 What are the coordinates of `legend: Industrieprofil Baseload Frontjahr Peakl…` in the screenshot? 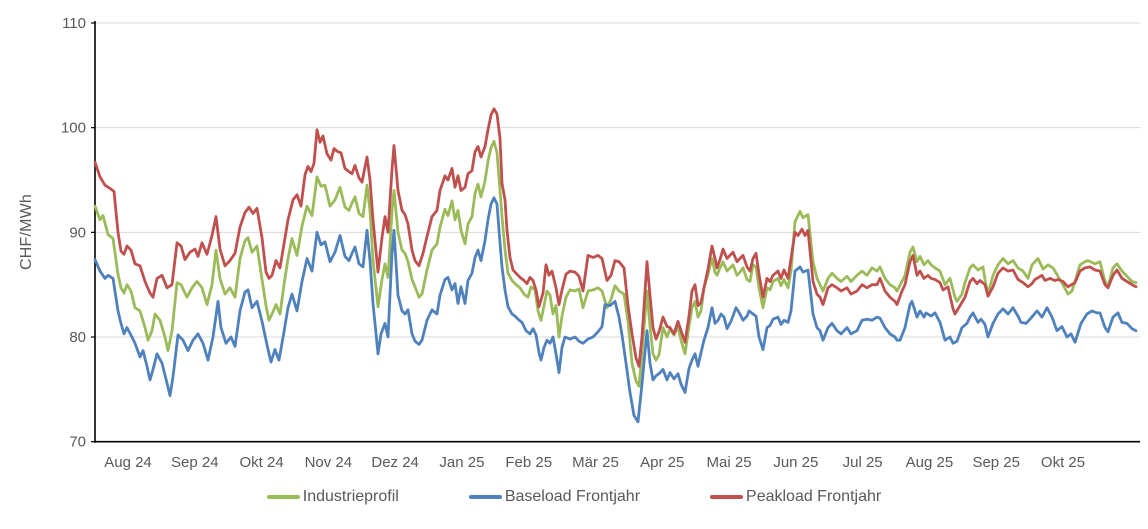 It's located at (574, 497).